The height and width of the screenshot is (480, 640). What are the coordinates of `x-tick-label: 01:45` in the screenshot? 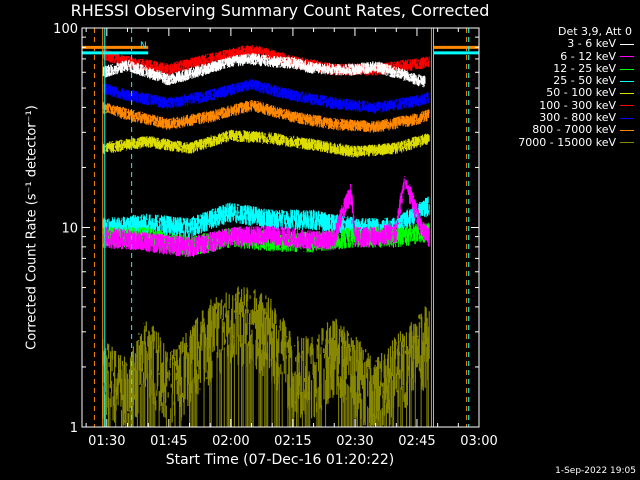 It's located at (168, 441).